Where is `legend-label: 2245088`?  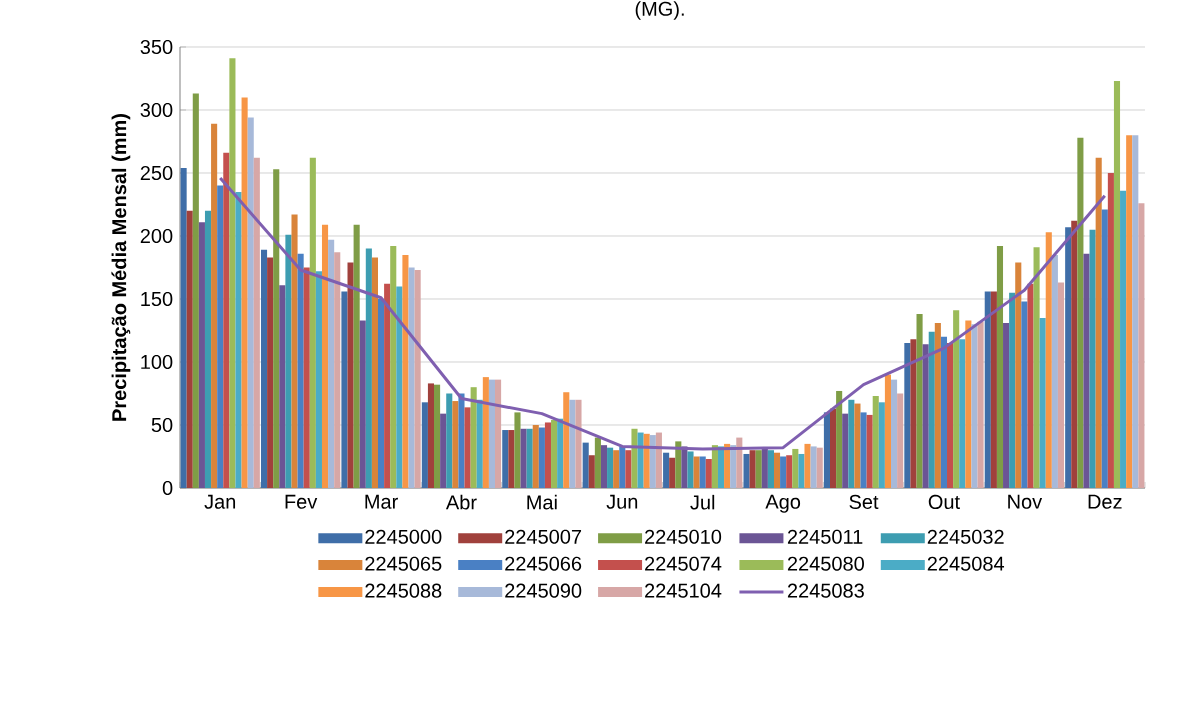
legend-label: 2245088 is located at coordinates (403, 590).